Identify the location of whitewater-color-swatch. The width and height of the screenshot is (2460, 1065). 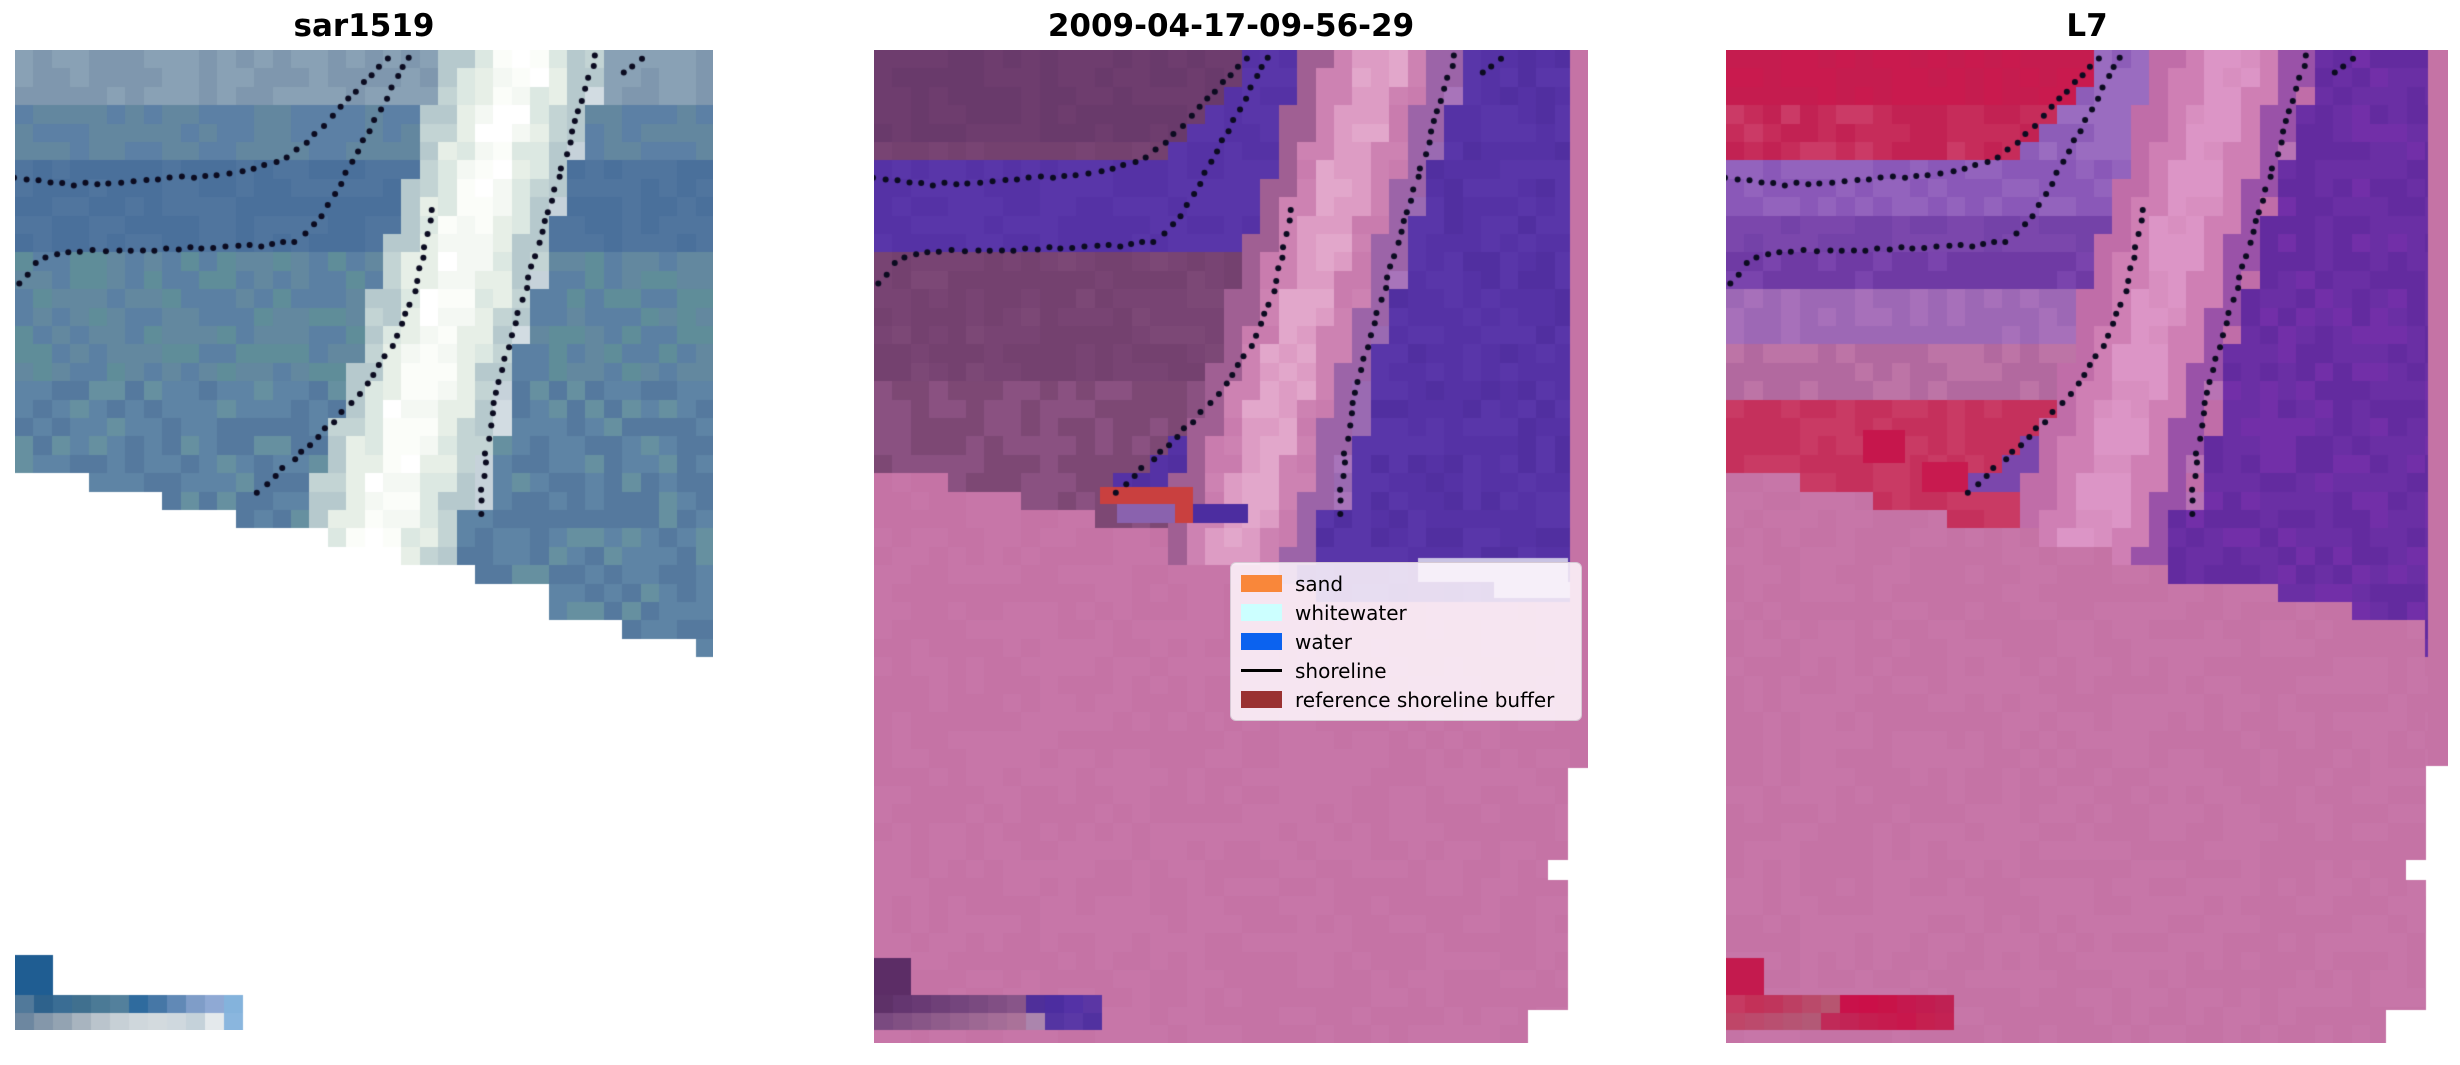
(1261, 612).